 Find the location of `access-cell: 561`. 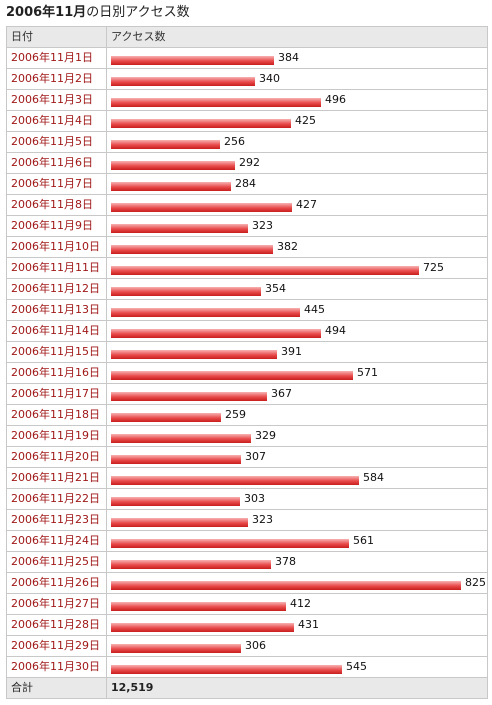

access-cell: 561 is located at coordinates (297, 541).